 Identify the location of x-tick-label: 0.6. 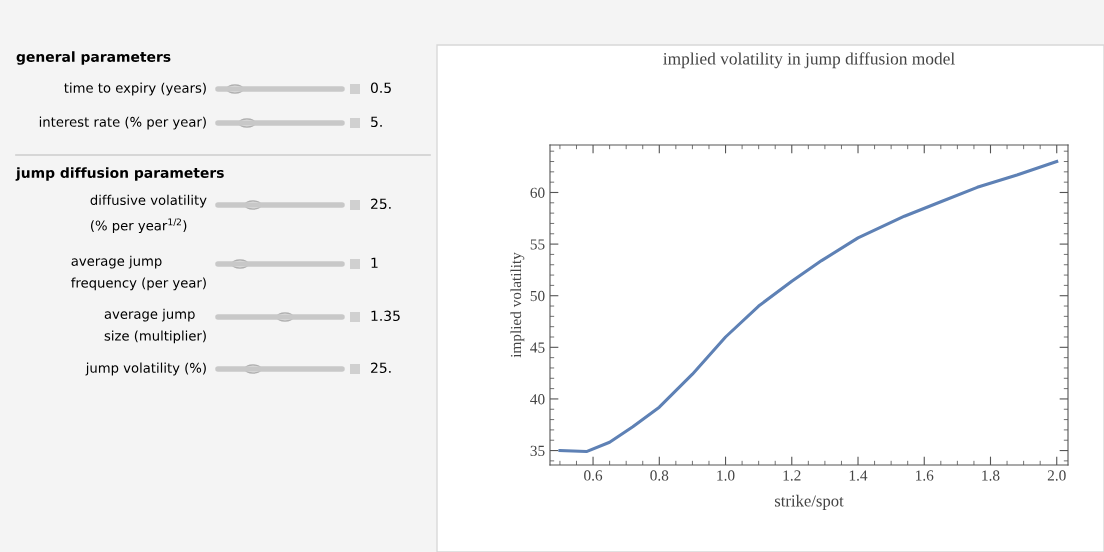
(593, 475).